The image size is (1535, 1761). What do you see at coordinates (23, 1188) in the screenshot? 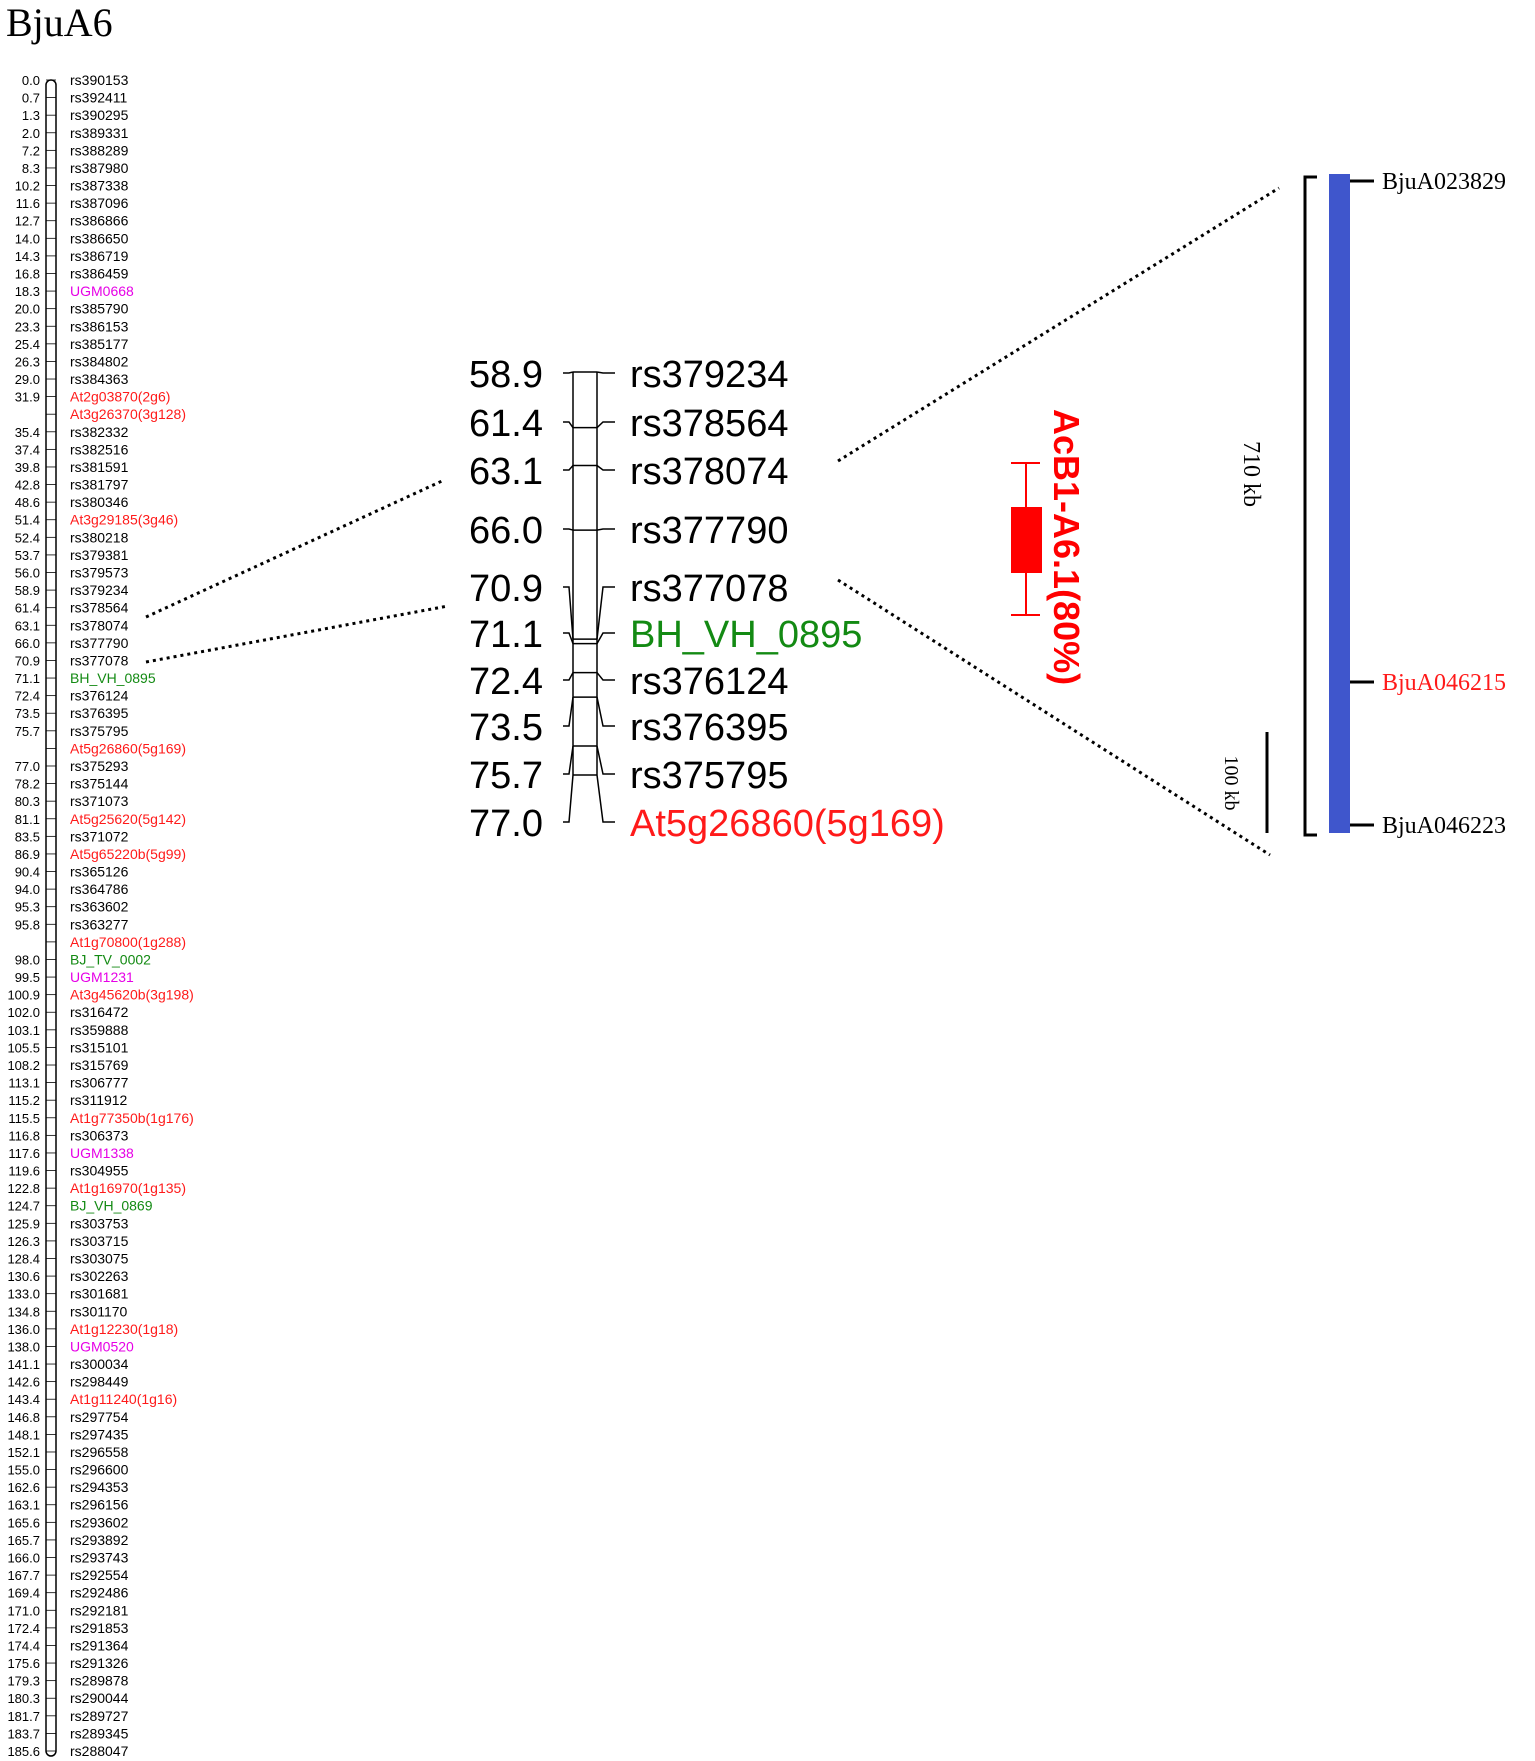
I see `full-map-position: 122.8` at bounding box center [23, 1188].